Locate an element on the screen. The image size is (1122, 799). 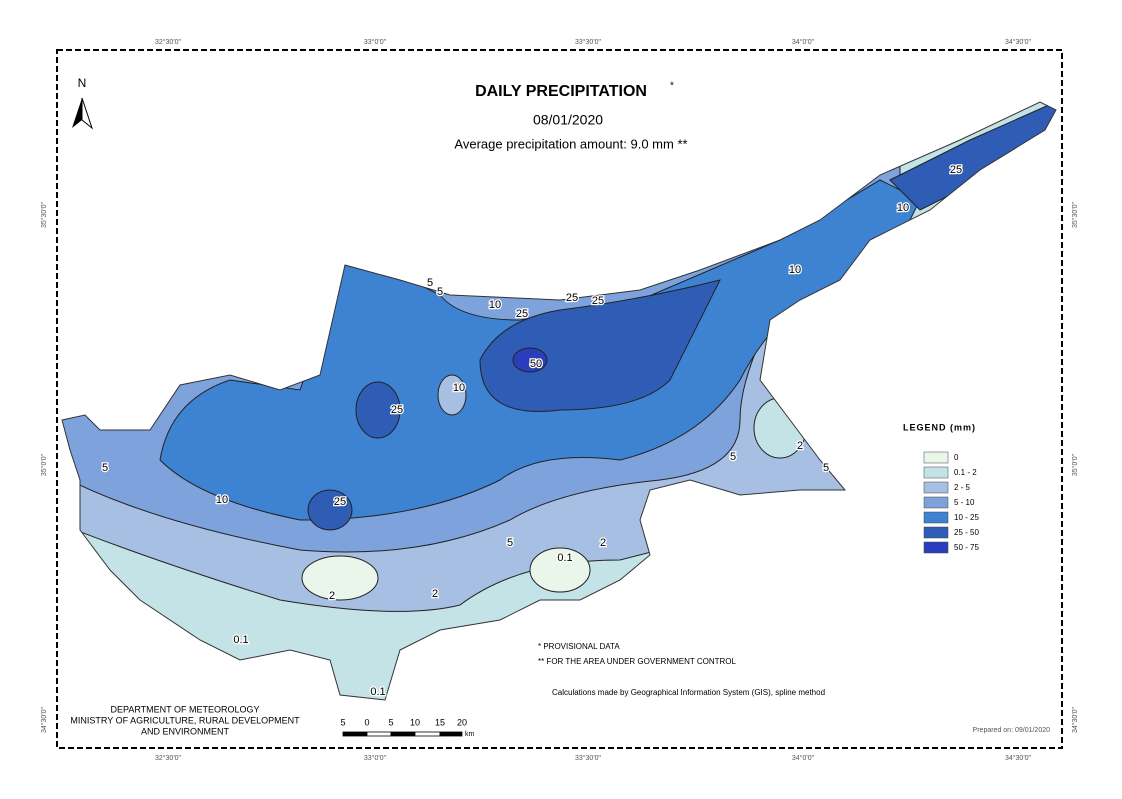
scale-unit: km is located at coordinates (470, 734).